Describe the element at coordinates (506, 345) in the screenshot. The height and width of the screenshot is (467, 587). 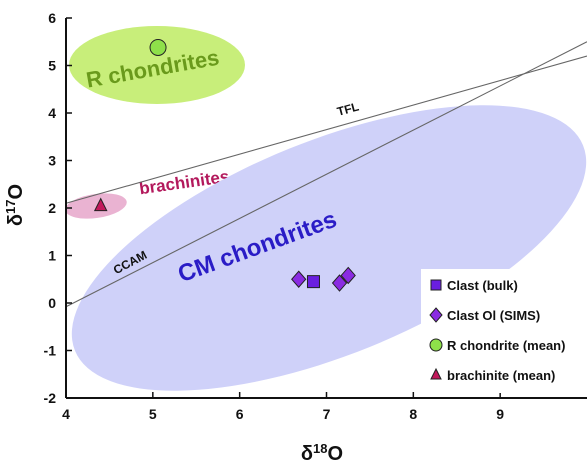
I see `legend-label: R chondrite (mean)` at that location.